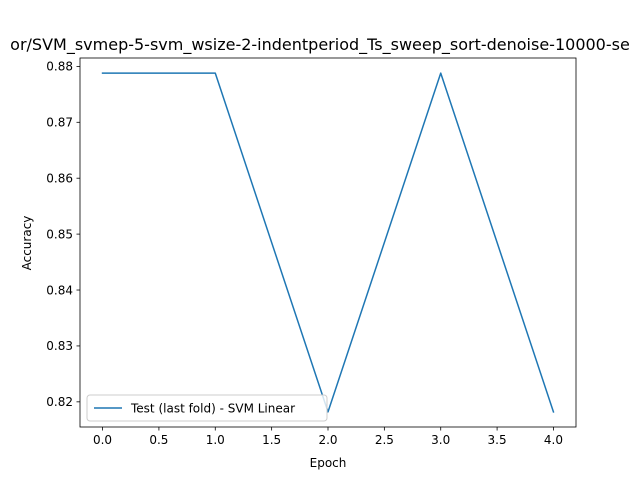 This screenshot has height=480, width=640. Describe the element at coordinates (59, 123) in the screenshot. I see `y-tick-label: 0.87` at that location.